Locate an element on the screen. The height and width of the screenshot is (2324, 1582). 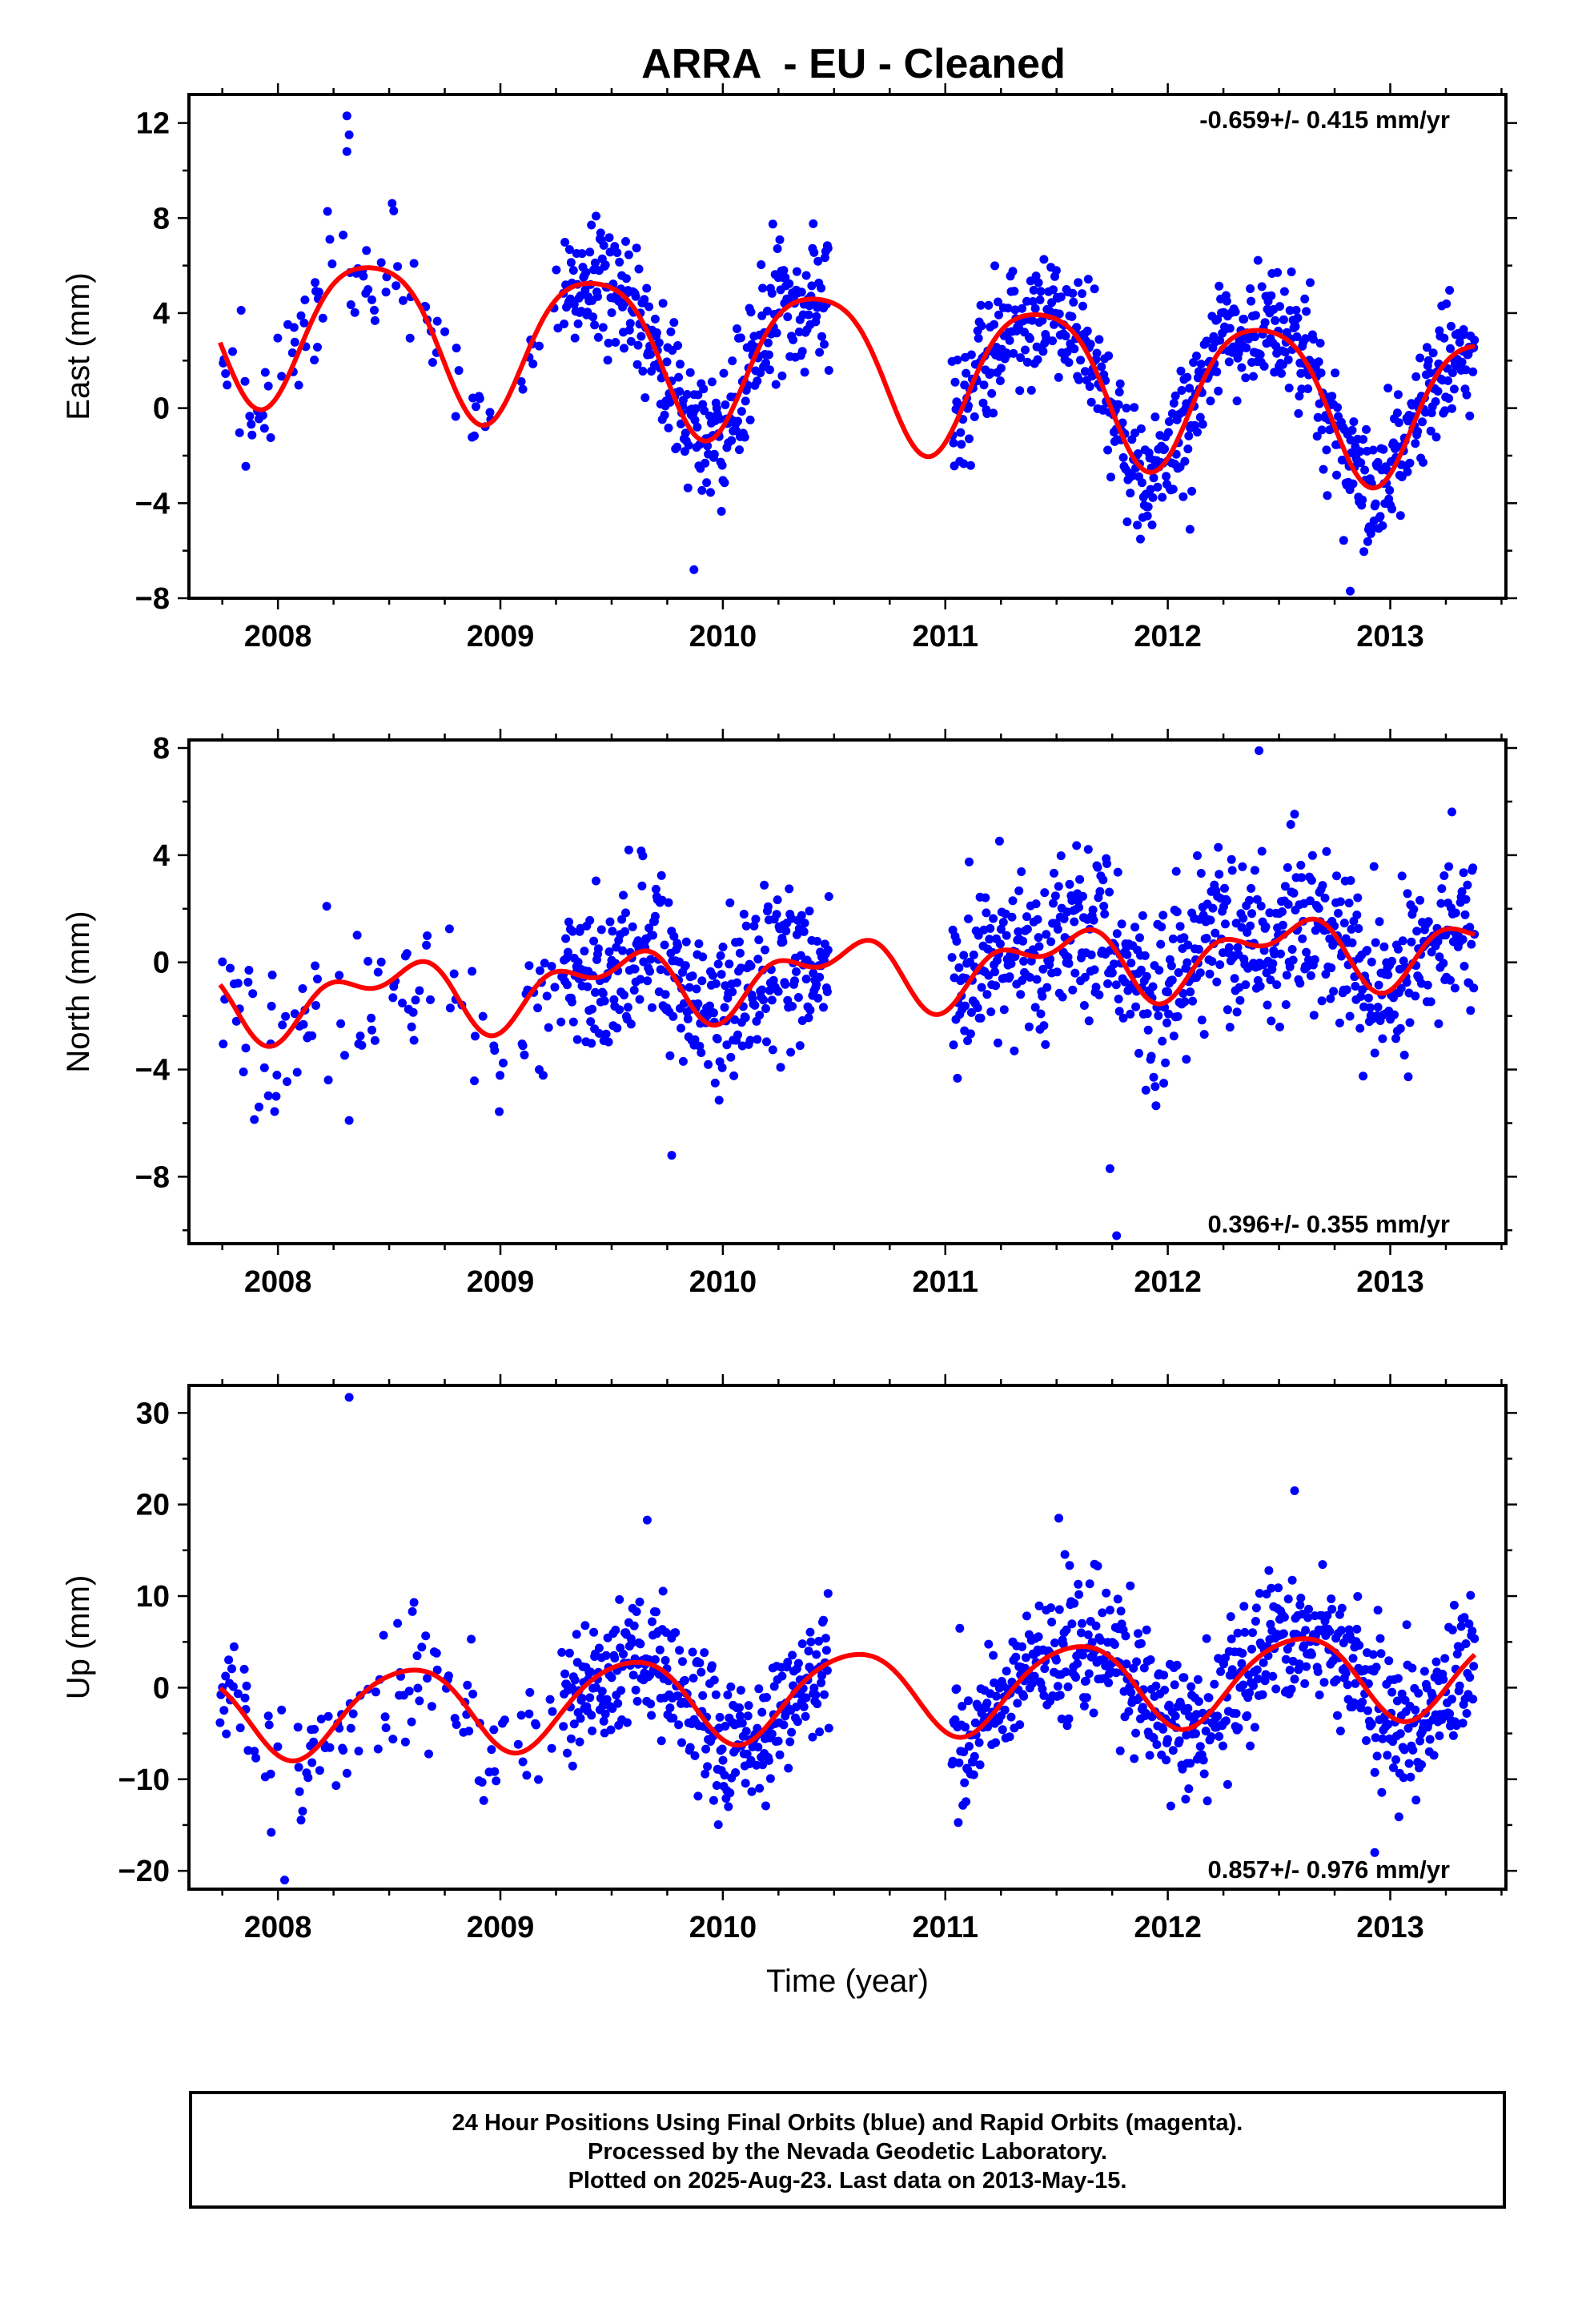
y-tick-label: −8 is located at coordinates (152, 599).